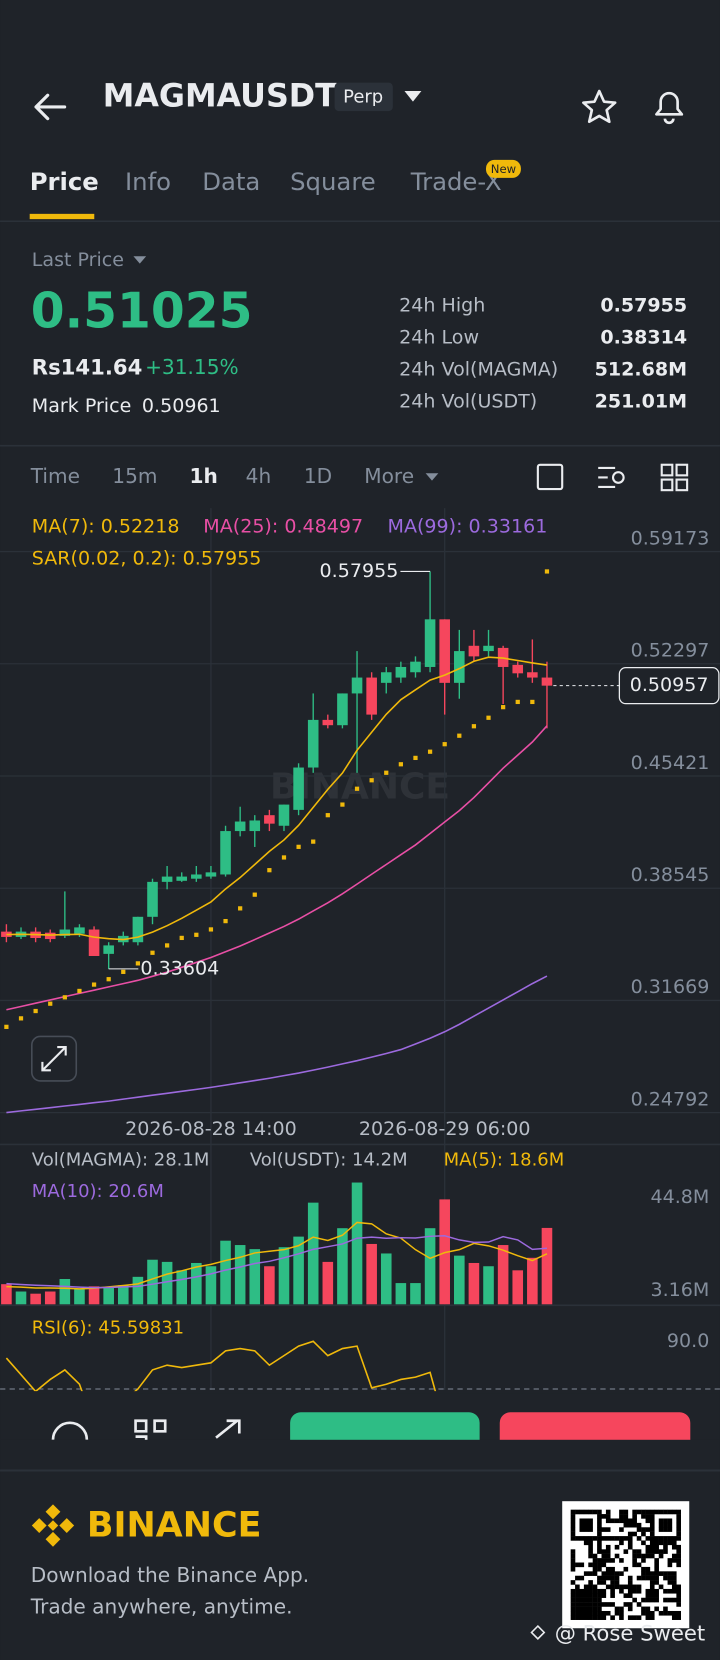  Describe the element at coordinates (318, 476) in the screenshot. I see `interval: 1D` at that location.